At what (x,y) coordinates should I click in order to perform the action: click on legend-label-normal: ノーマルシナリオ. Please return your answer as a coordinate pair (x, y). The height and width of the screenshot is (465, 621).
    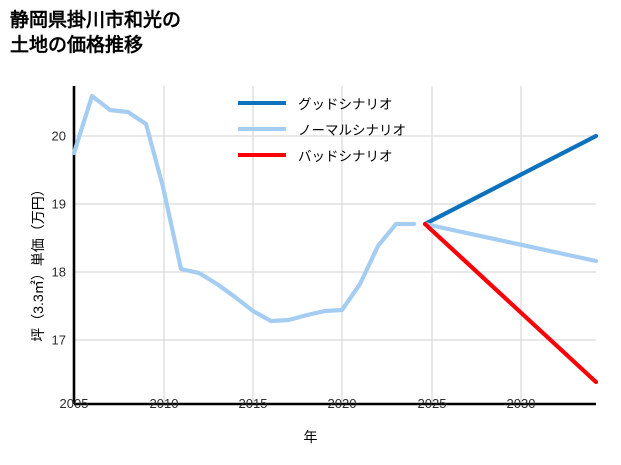
    Looking at the image, I should click on (352, 130).